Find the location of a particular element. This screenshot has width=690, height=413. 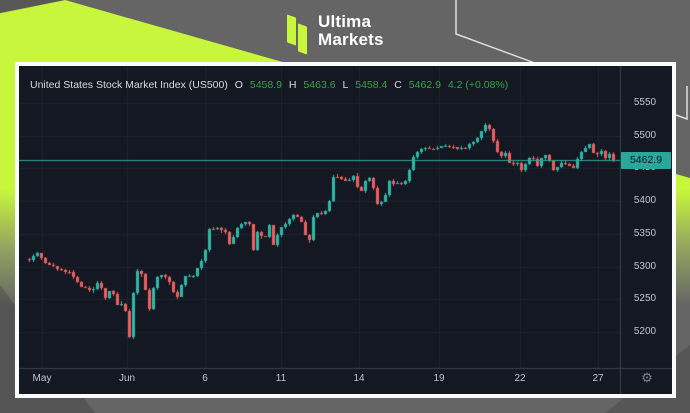

price-axis-label: 5500 is located at coordinates (645, 135).